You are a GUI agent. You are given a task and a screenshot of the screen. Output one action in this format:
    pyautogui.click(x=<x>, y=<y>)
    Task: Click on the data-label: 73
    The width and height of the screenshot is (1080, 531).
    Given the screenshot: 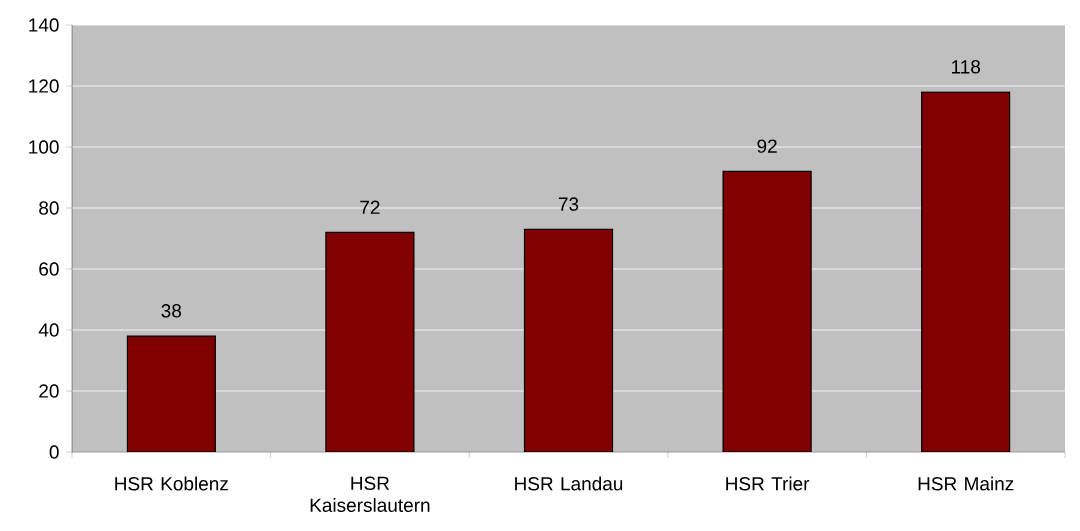 What is the action you would take?
    pyautogui.click(x=568, y=204)
    